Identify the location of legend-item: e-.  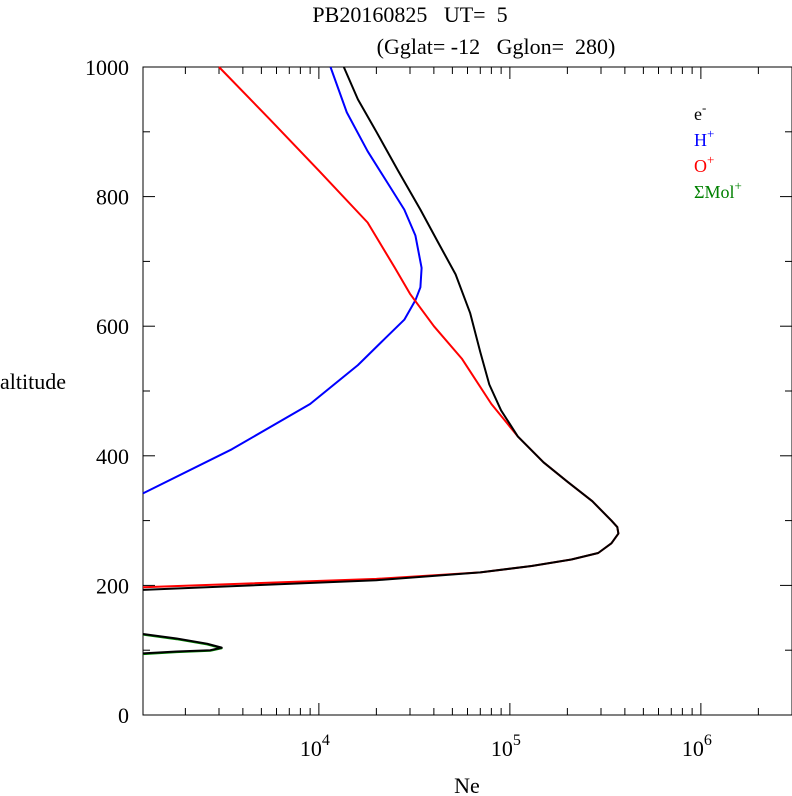
(700, 112).